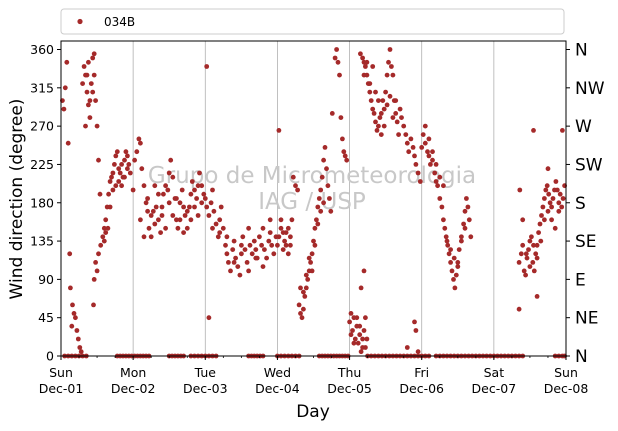 The width and height of the screenshot is (618, 431). Describe the element at coordinates (581, 51) in the screenshot. I see `right-axis-label-8: N` at that location.